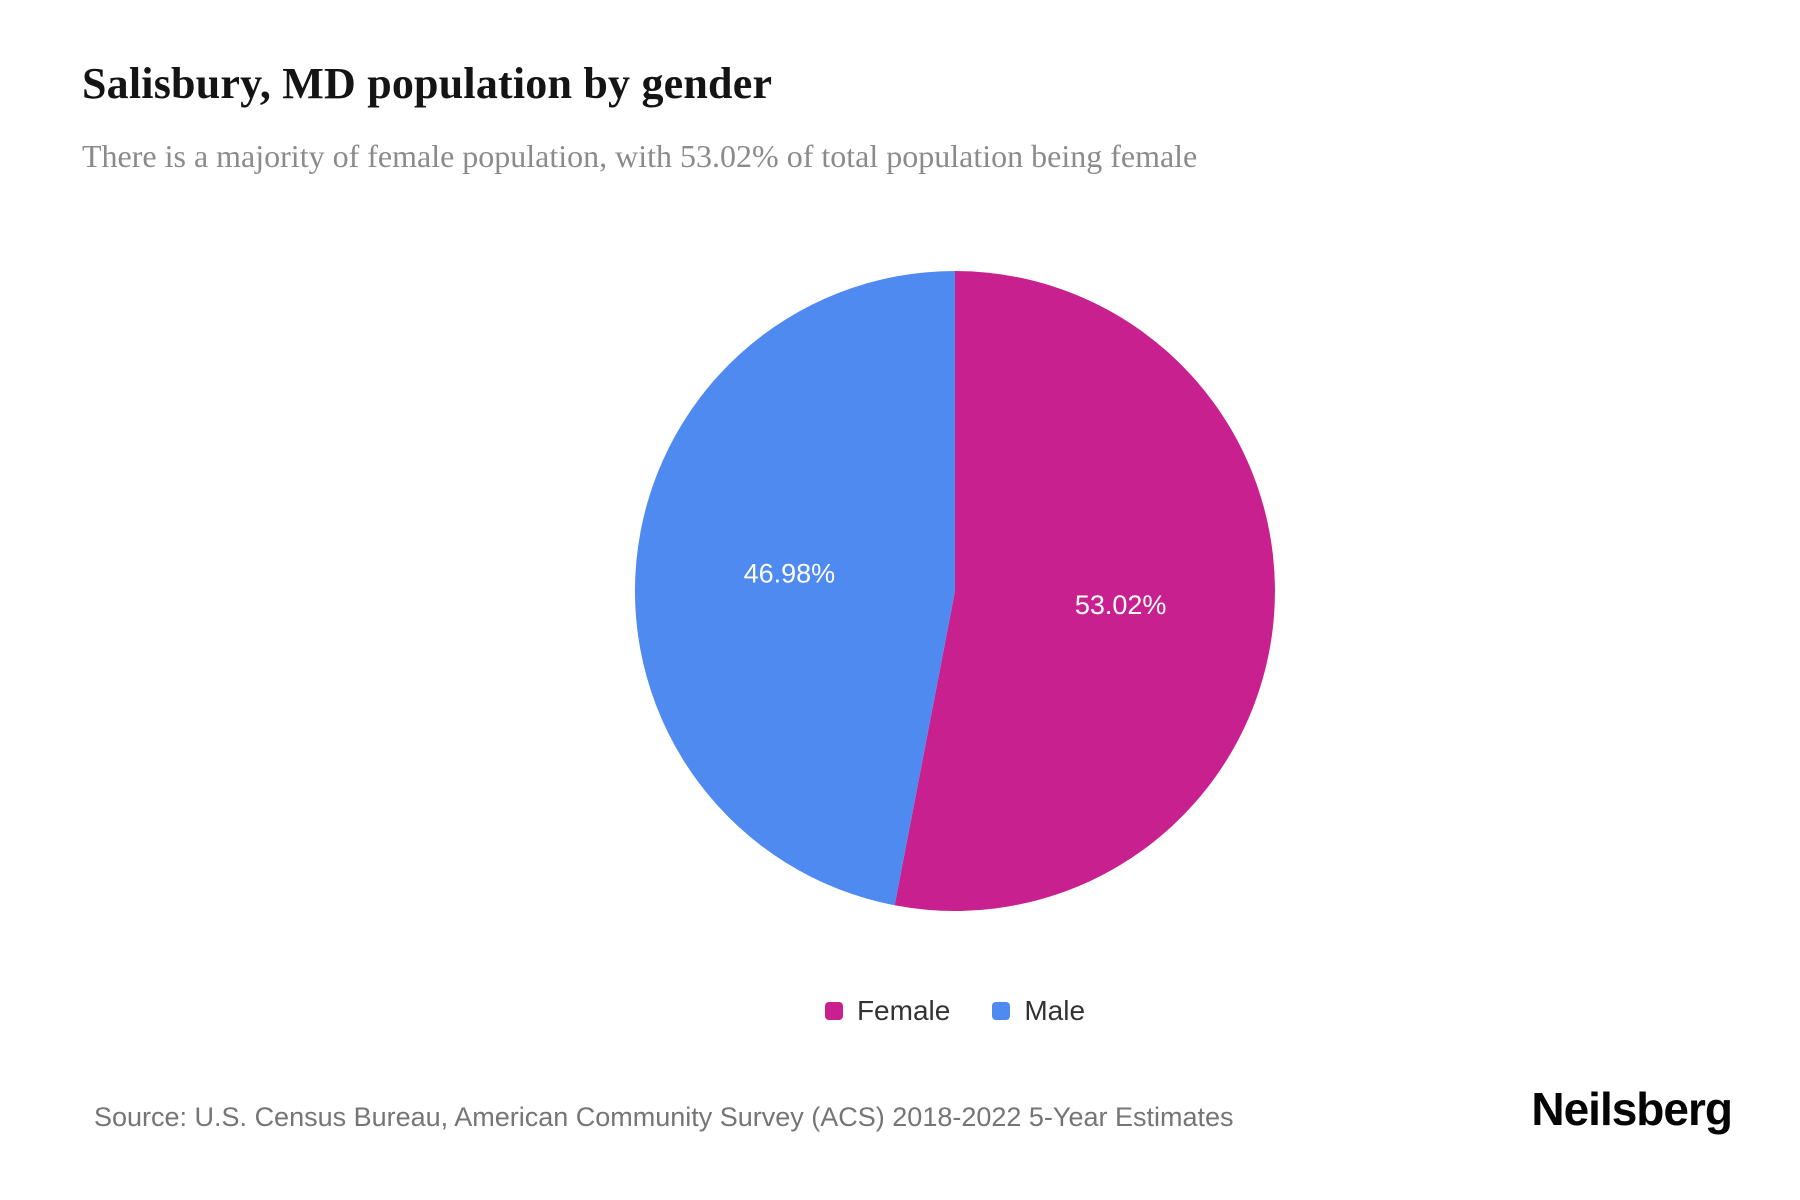 The image size is (1800, 1200). I want to click on pie-slice-label-male: 46.98%, so click(790, 573).